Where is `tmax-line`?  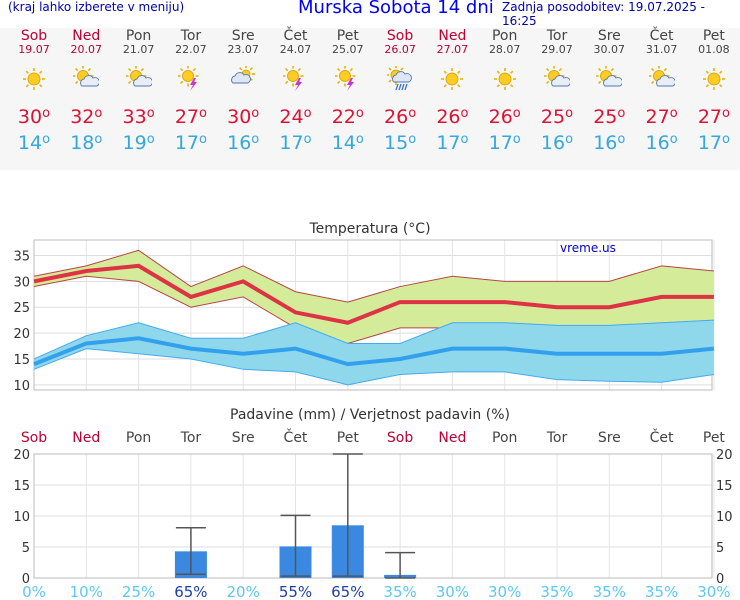 tmax-line is located at coordinates (373, 294).